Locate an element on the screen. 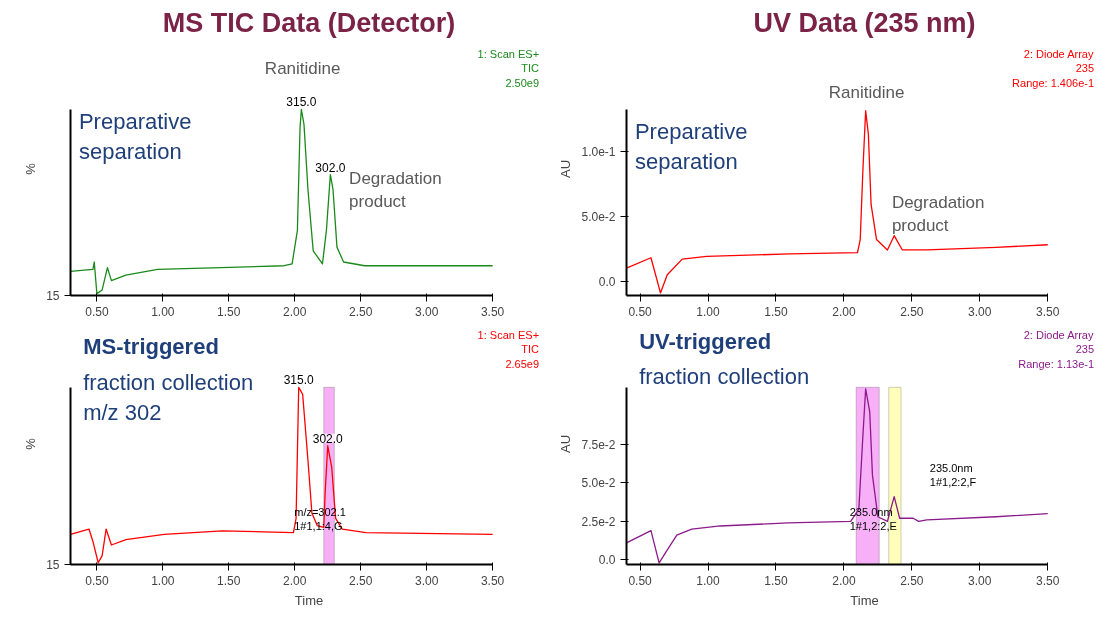 The width and height of the screenshot is (1119, 617). y-tick-label: 1.0e-1 is located at coordinates (598, 151).